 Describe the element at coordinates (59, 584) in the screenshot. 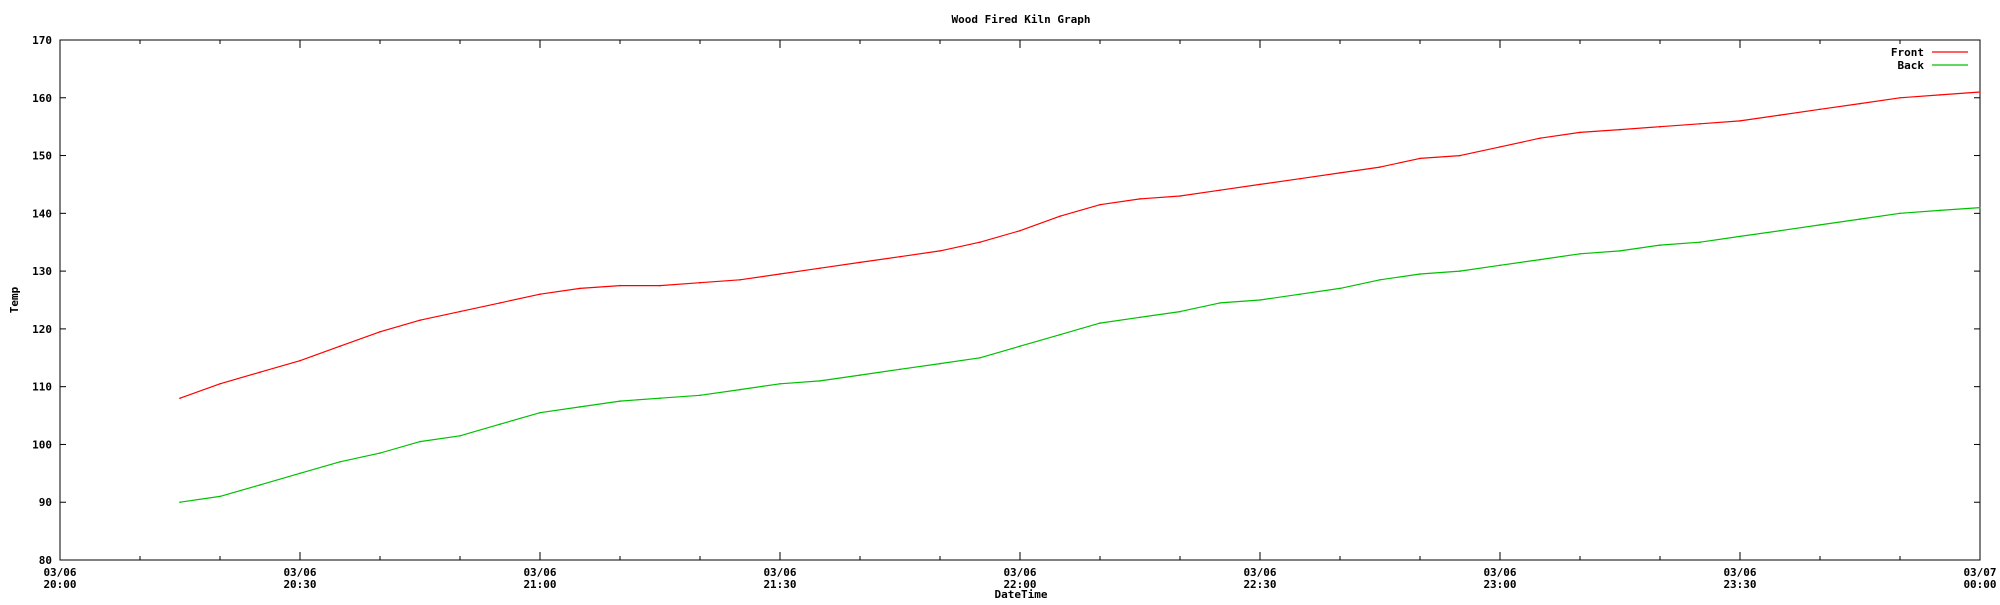

I see `x-tick-label-time: 20:00` at that location.